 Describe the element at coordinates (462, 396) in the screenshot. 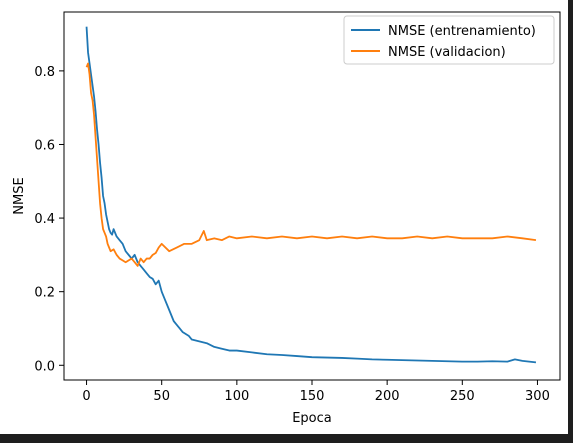

I see `x-tick-label: 250` at that location.